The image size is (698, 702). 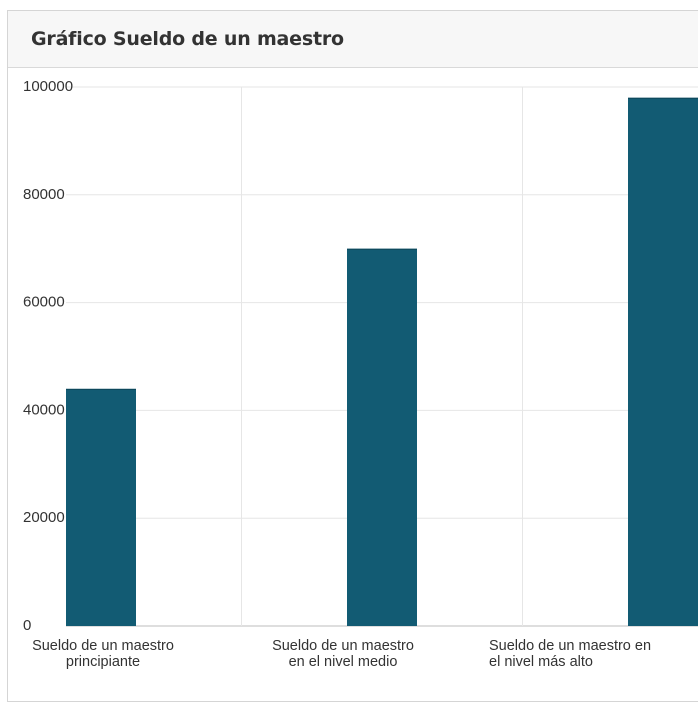 What do you see at coordinates (353, 39) in the screenshot?
I see `panel-header: Gráfico Sueldo de un maestro` at bounding box center [353, 39].